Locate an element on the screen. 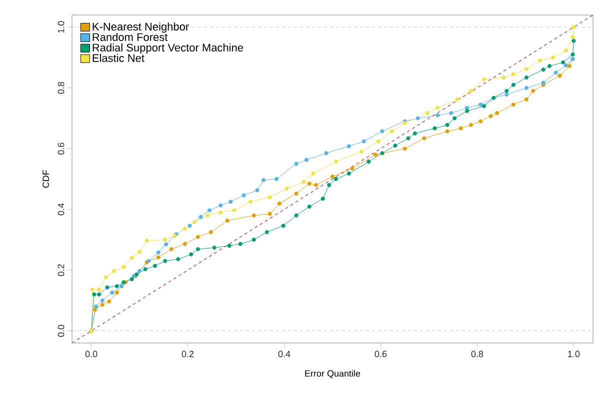 The width and height of the screenshot is (594, 403). legend-label: Radial Support Vector Machine is located at coordinates (168, 48).